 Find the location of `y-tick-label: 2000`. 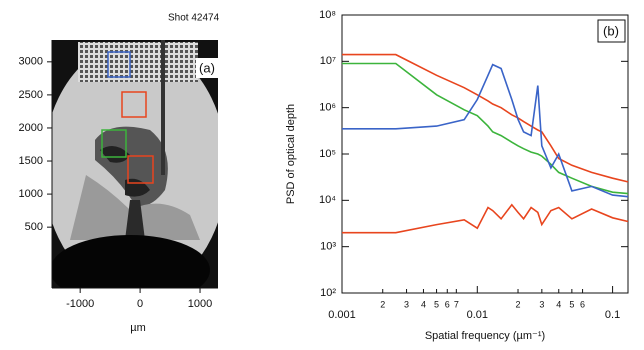

y-tick-label: 2000 is located at coordinates (31, 128).